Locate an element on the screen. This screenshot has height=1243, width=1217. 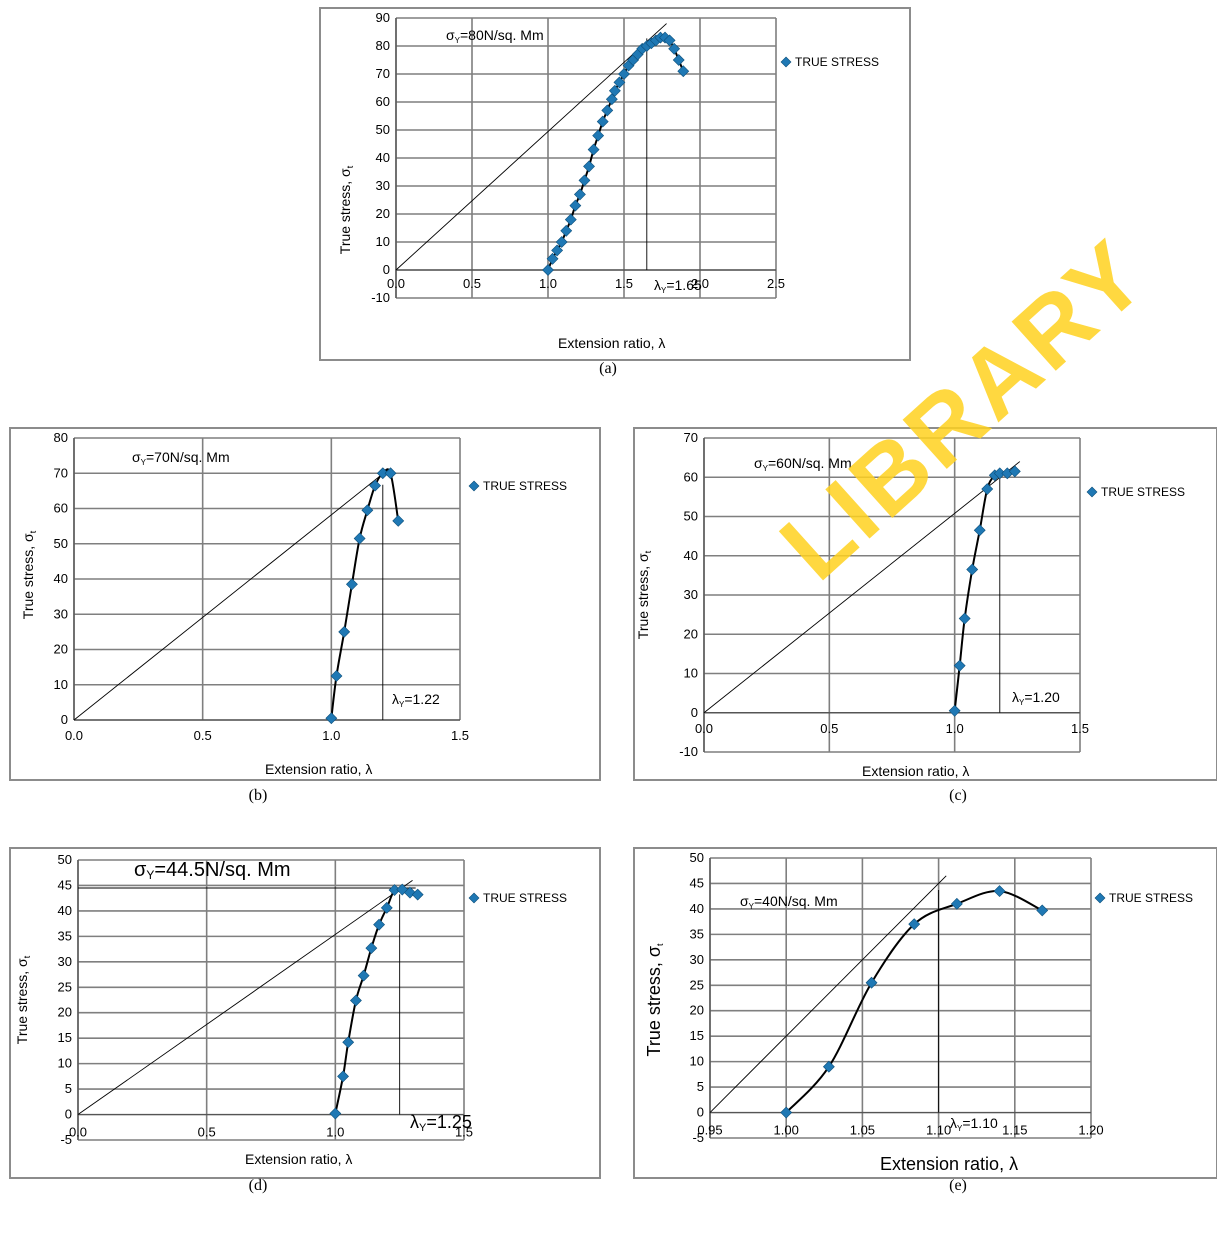
chart-b-ytick-label: 40 is located at coordinates (61, 578).